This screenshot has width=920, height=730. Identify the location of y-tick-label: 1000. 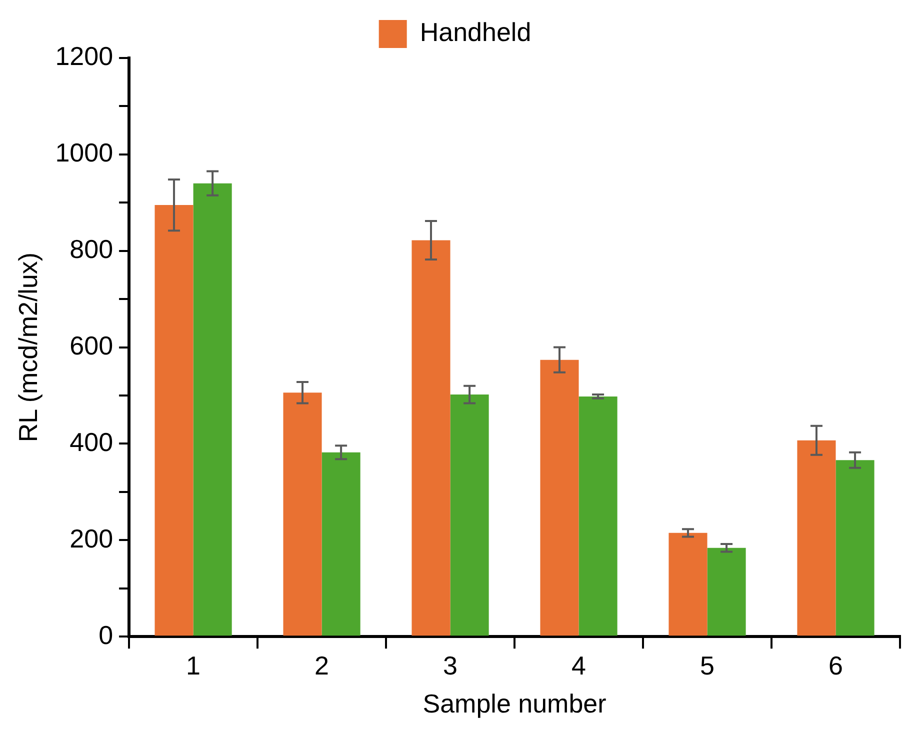
(84, 153).